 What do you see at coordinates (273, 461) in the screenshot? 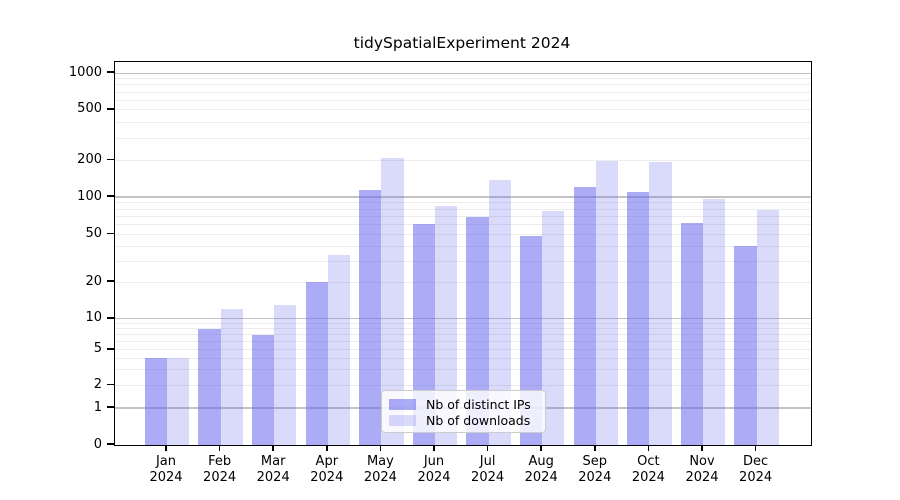
I see `x-tick-month: Mar` at bounding box center [273, 461].